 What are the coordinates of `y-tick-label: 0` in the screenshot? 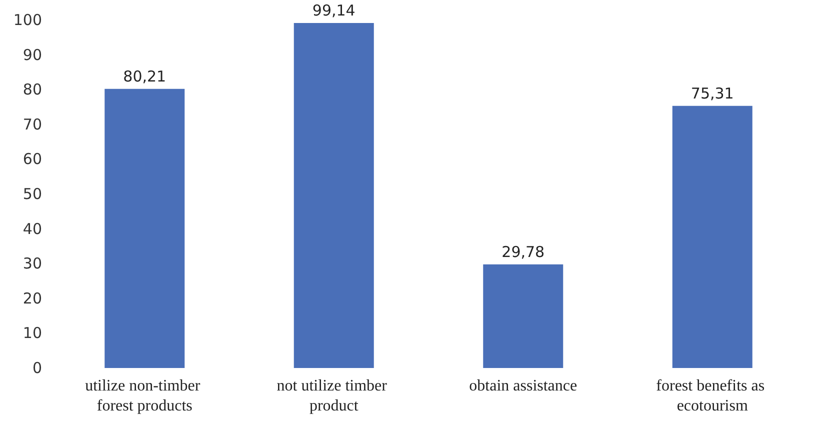 It's located at (37, 368).